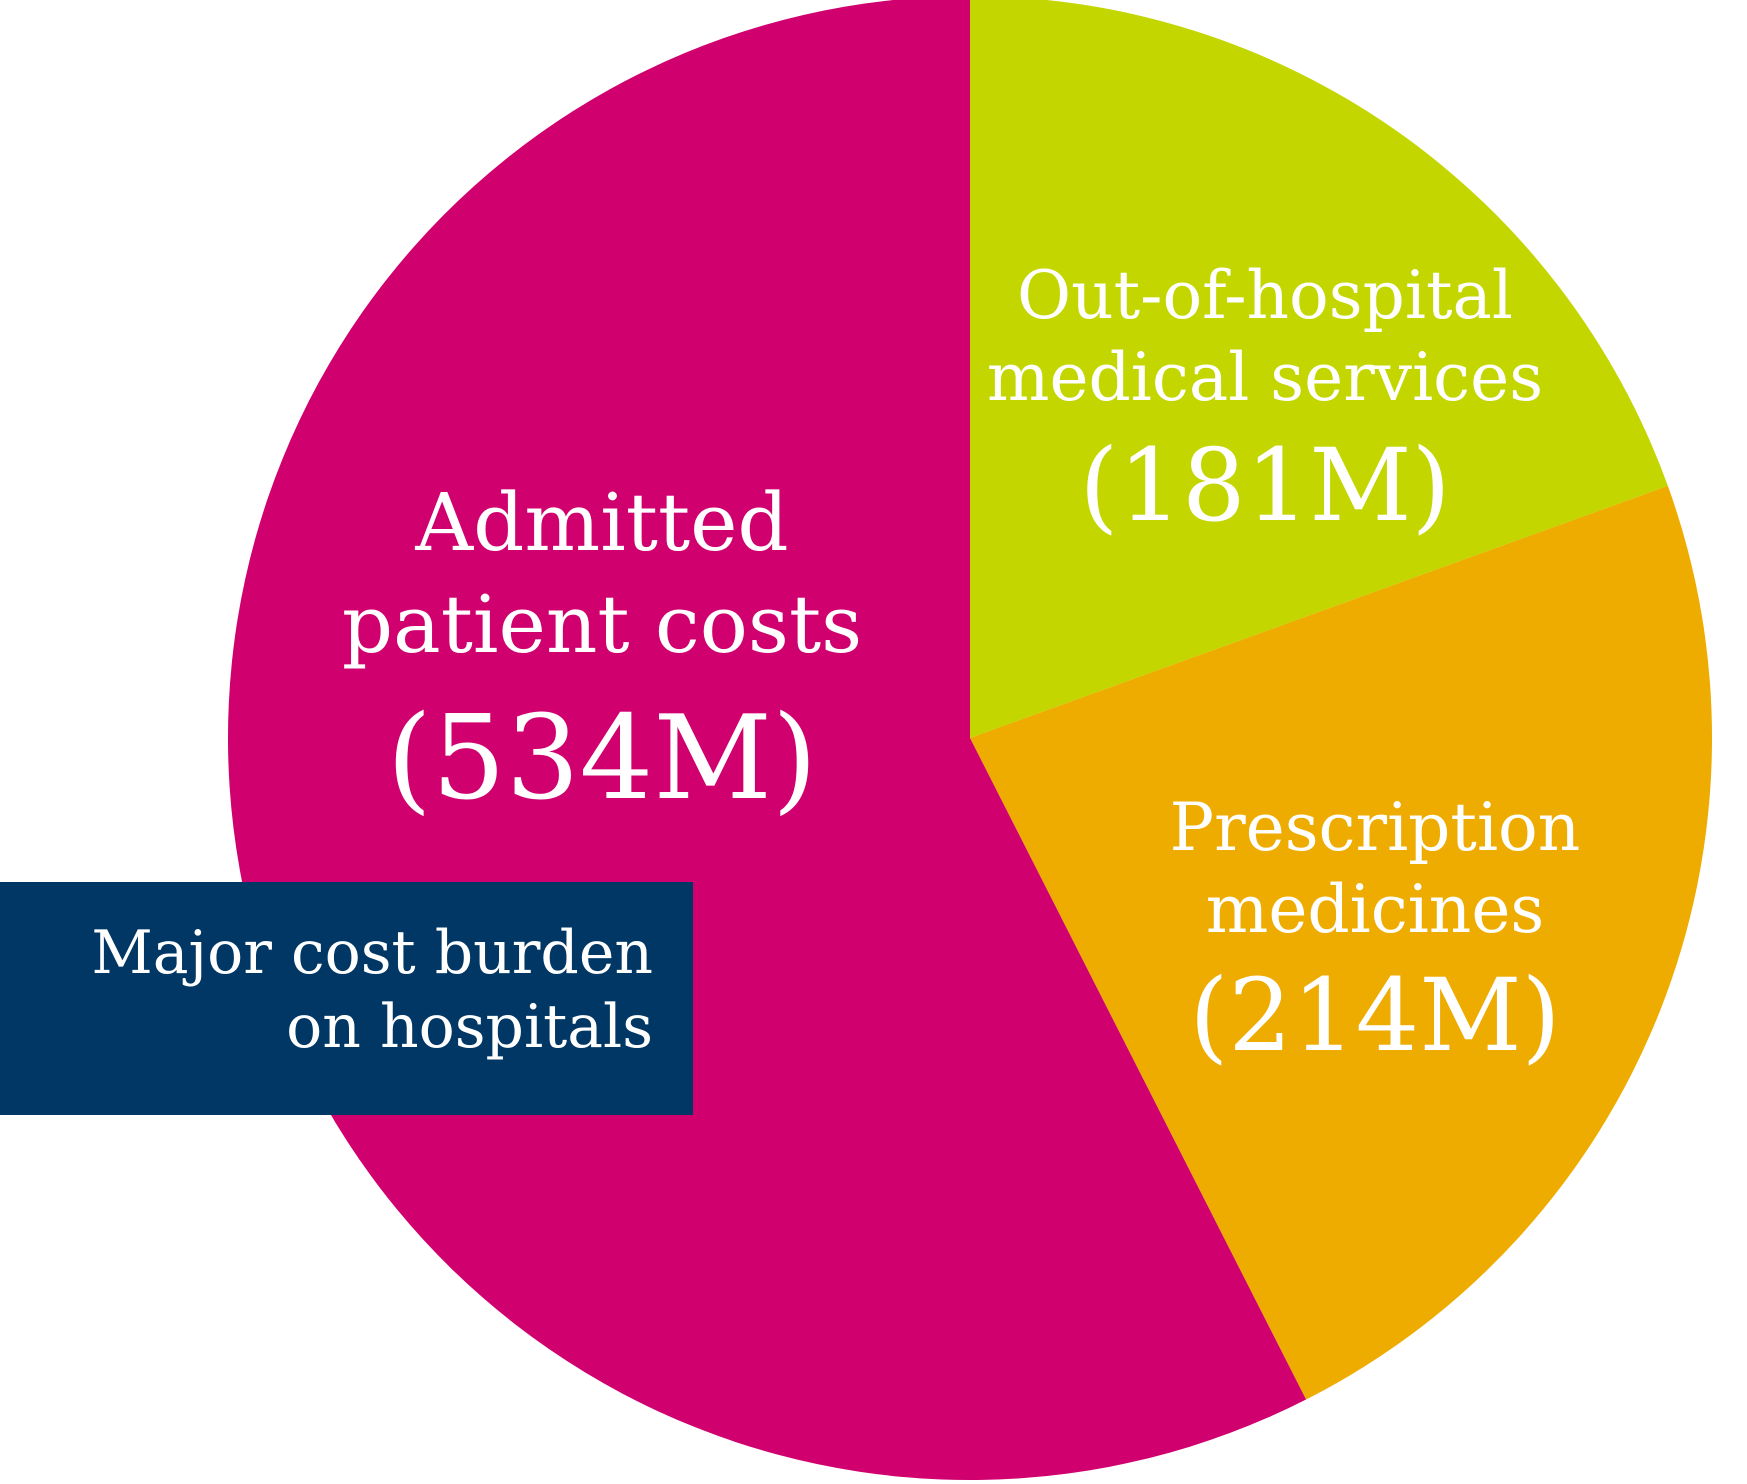 This screenshot has height=1484, width=1747. I want to click on slice-label-prescription-line2: medicines, so click(1375, 909).